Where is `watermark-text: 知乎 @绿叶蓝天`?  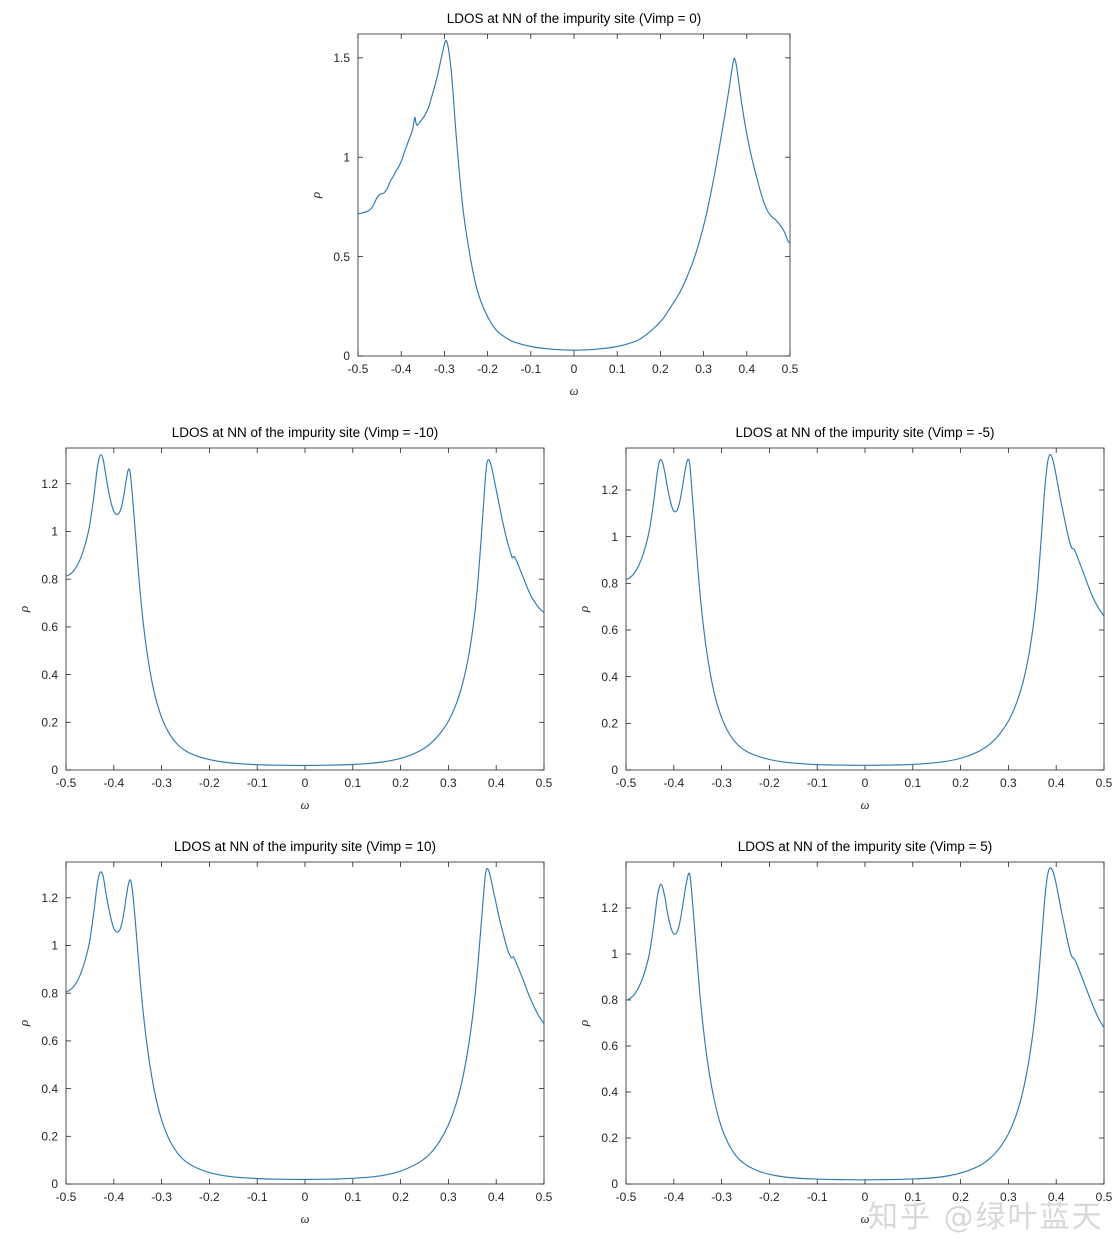
watermark-text: 知乎 @绿叶蓝天 is located at coordinates (986, 1217).